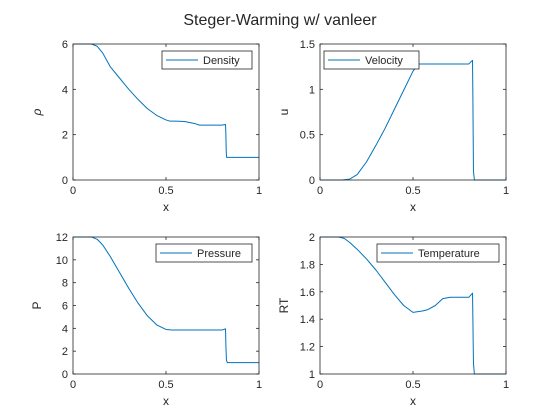 The image size is (560, 420). I want to click on legend-label: Density, so click(221, 61).